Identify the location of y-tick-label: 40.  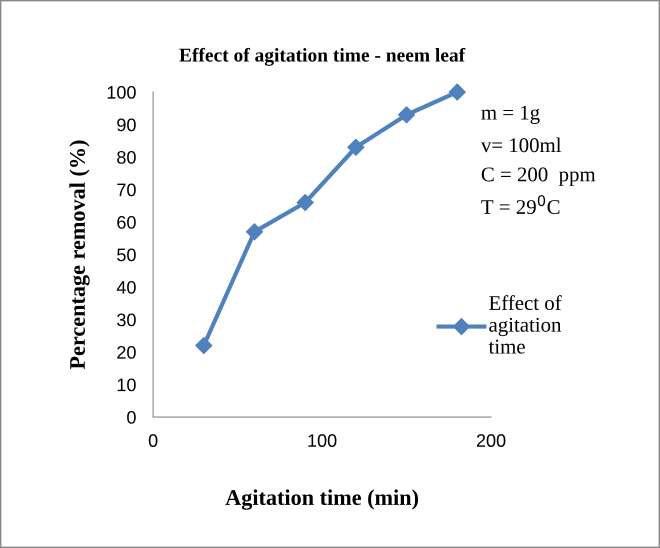
(126, 287).